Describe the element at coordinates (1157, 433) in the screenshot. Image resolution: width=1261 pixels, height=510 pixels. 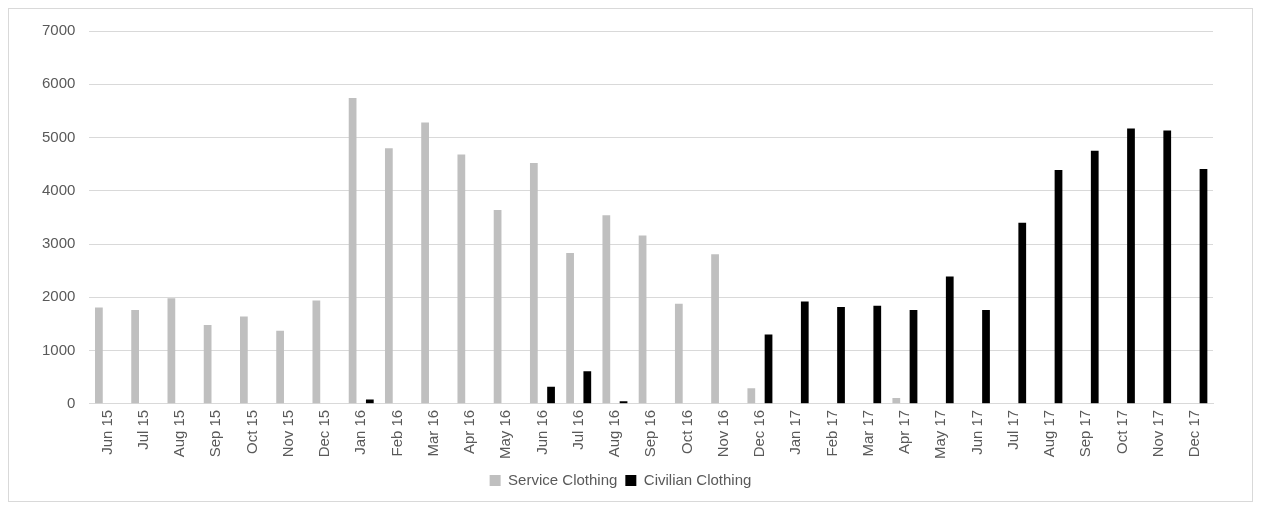
I see `x-tick-label: Nov 17` at that location.